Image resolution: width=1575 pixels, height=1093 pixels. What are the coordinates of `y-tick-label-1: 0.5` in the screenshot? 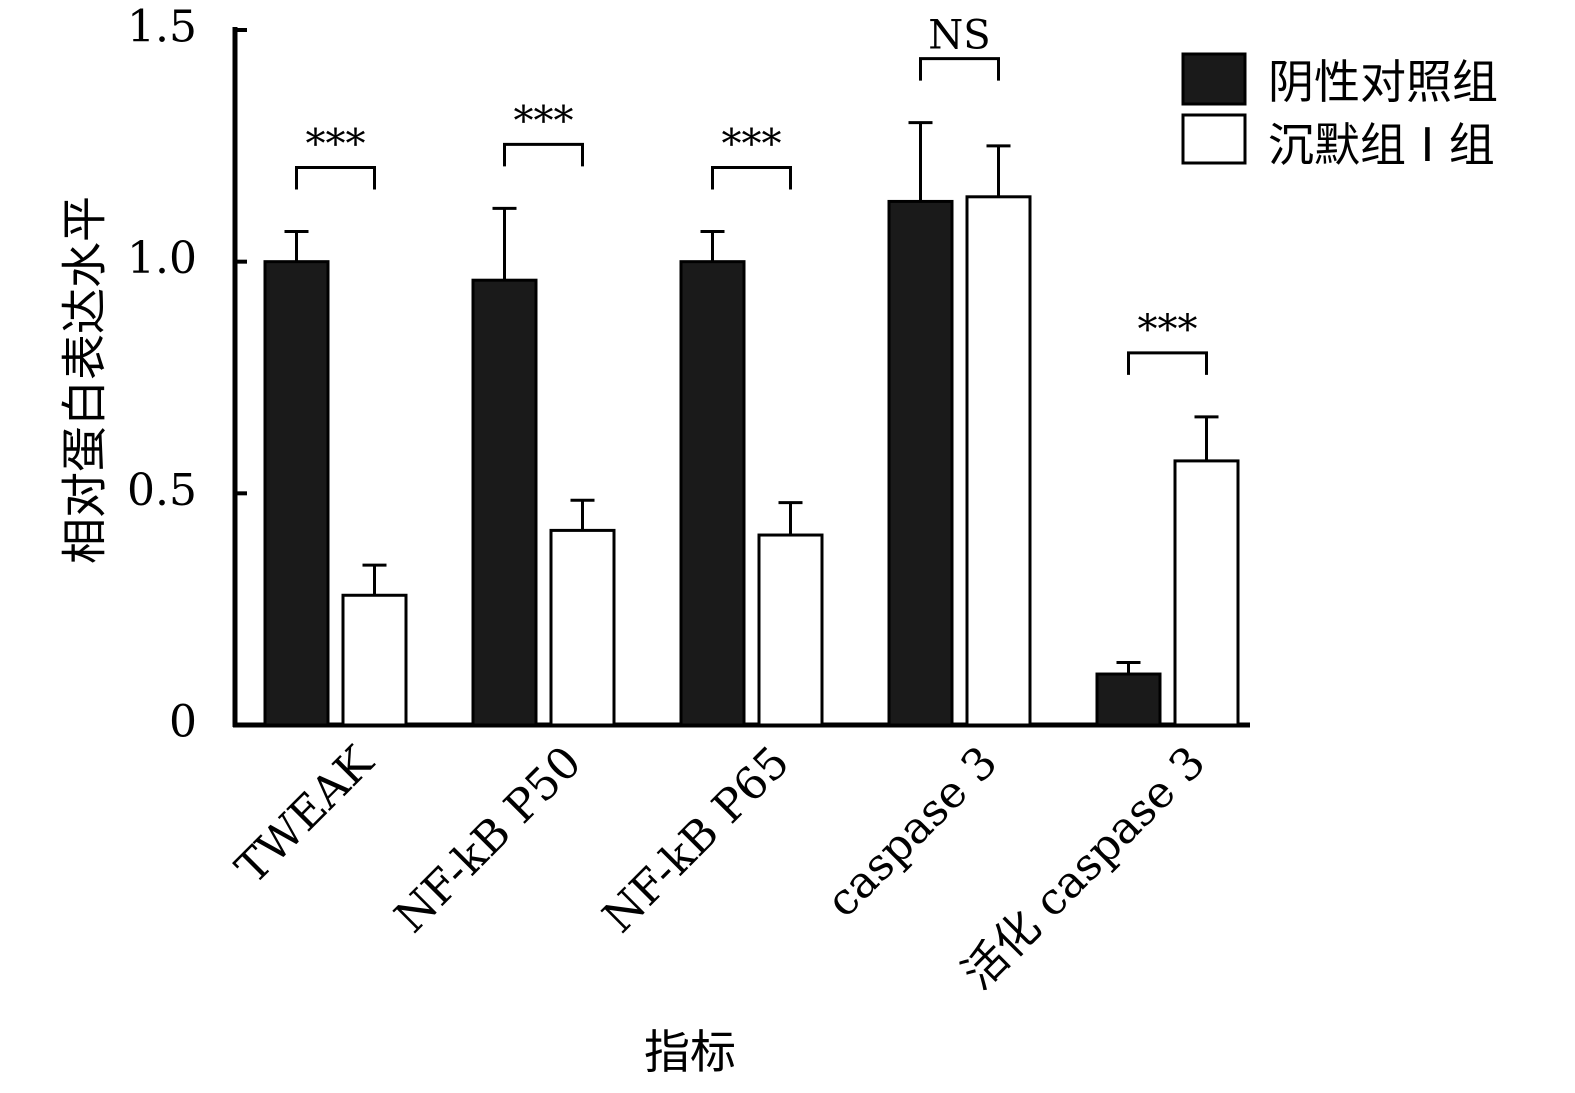 It's located at (162, 490).